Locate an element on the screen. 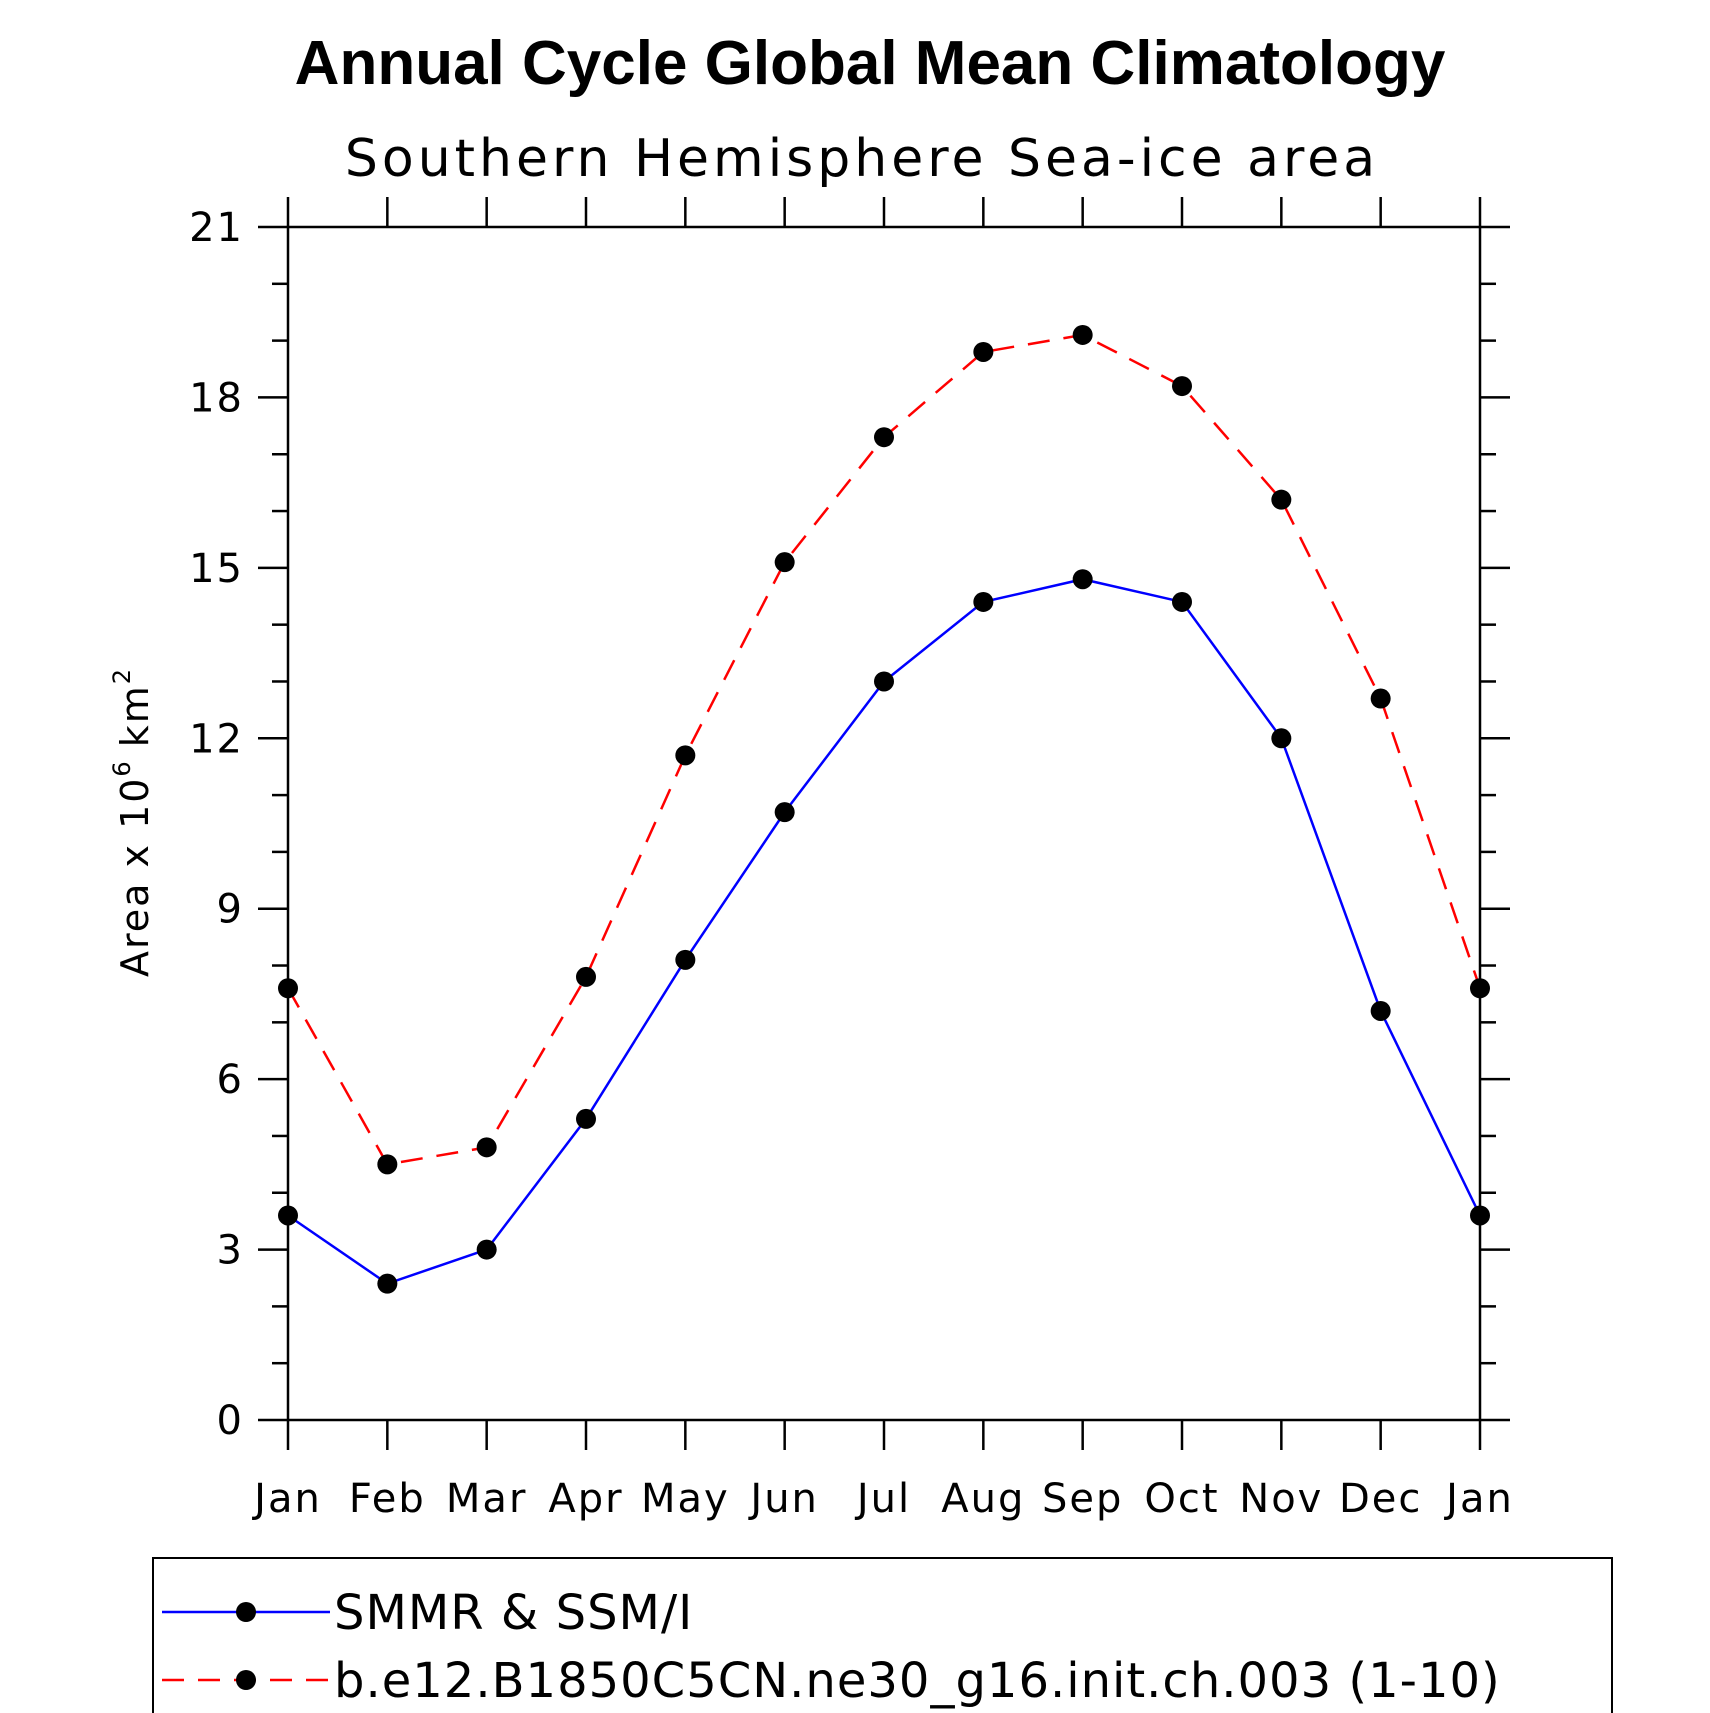  y-tick-label: 3 is located at coordinates (230, 1251).